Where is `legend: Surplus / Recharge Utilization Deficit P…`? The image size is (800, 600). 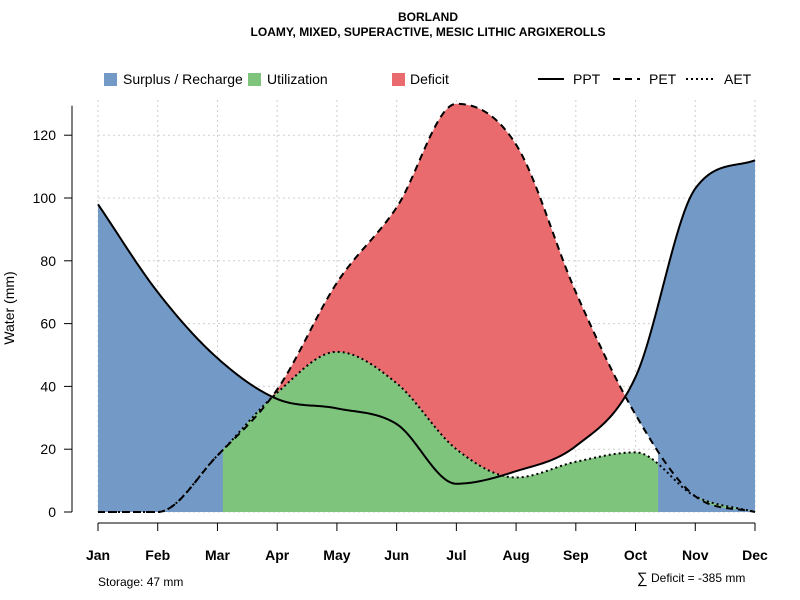 legend: Surplus / Recharge Utilization Deficit P… is located at coordinates (428, 79).